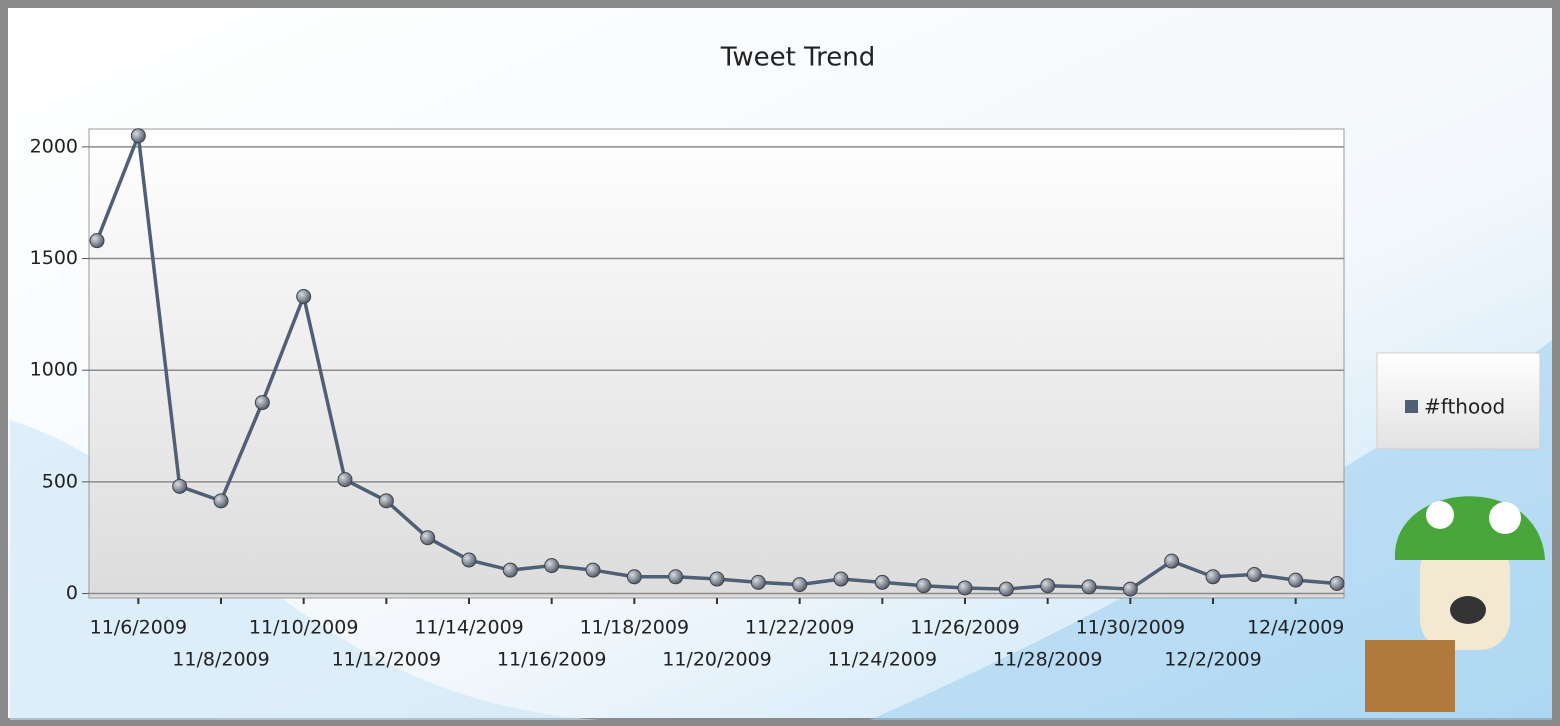 This screenshot has width=1560, height=726. I want to click on x-tick-label: 11/10/2009, so click(304, 628).